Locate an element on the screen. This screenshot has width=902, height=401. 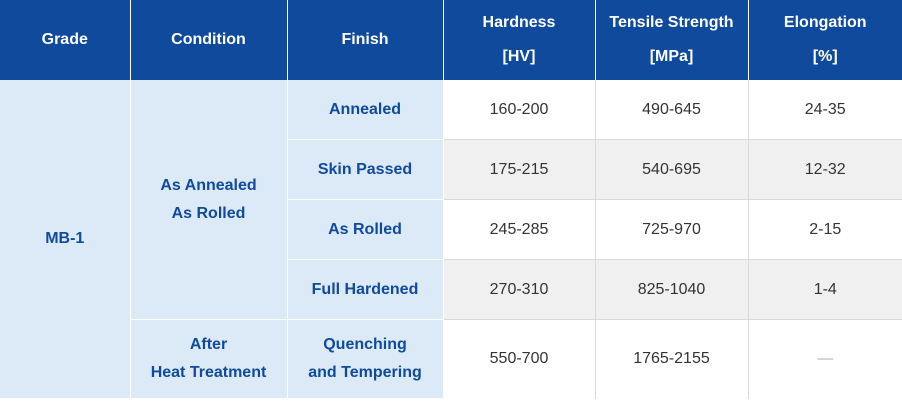
elongation-cell: — is located at coordinates (825, 359).